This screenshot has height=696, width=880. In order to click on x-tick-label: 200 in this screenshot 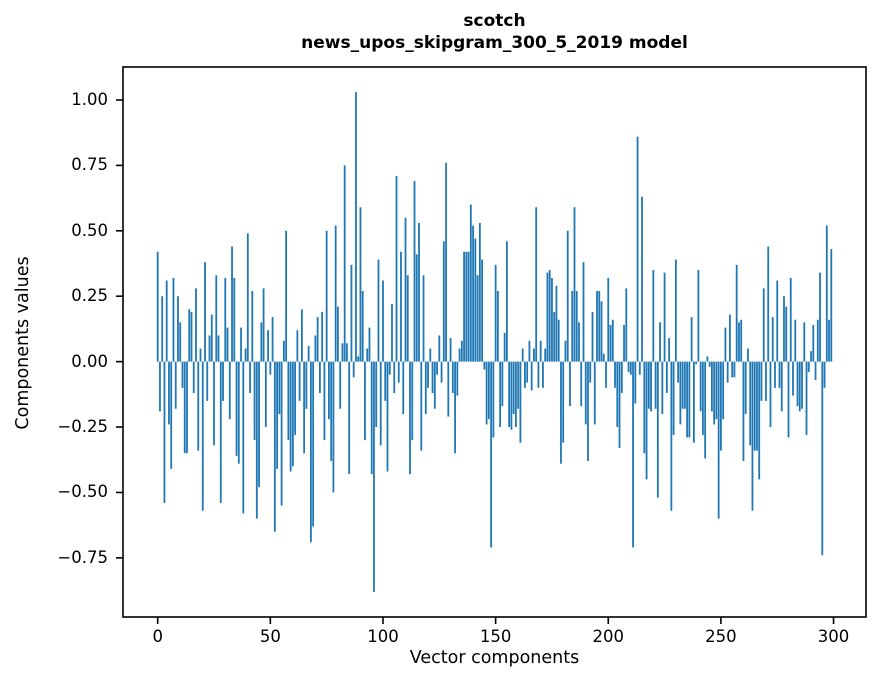, I will do `click(608, 636)`.